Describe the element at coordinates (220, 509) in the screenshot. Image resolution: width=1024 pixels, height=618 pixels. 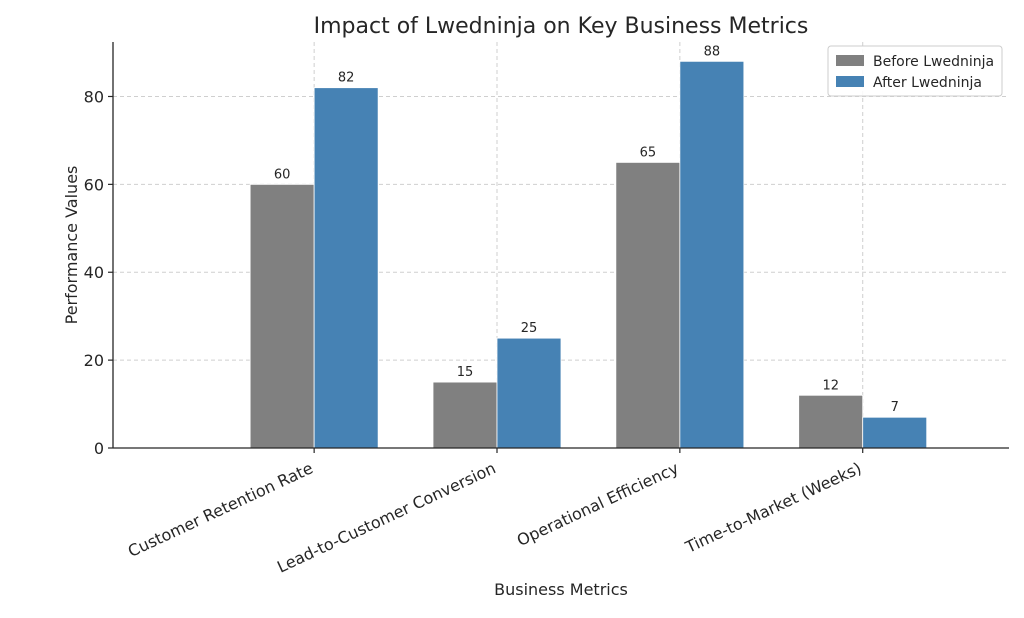
I see `x-tick-label: Customer Retention Rate` at that location.